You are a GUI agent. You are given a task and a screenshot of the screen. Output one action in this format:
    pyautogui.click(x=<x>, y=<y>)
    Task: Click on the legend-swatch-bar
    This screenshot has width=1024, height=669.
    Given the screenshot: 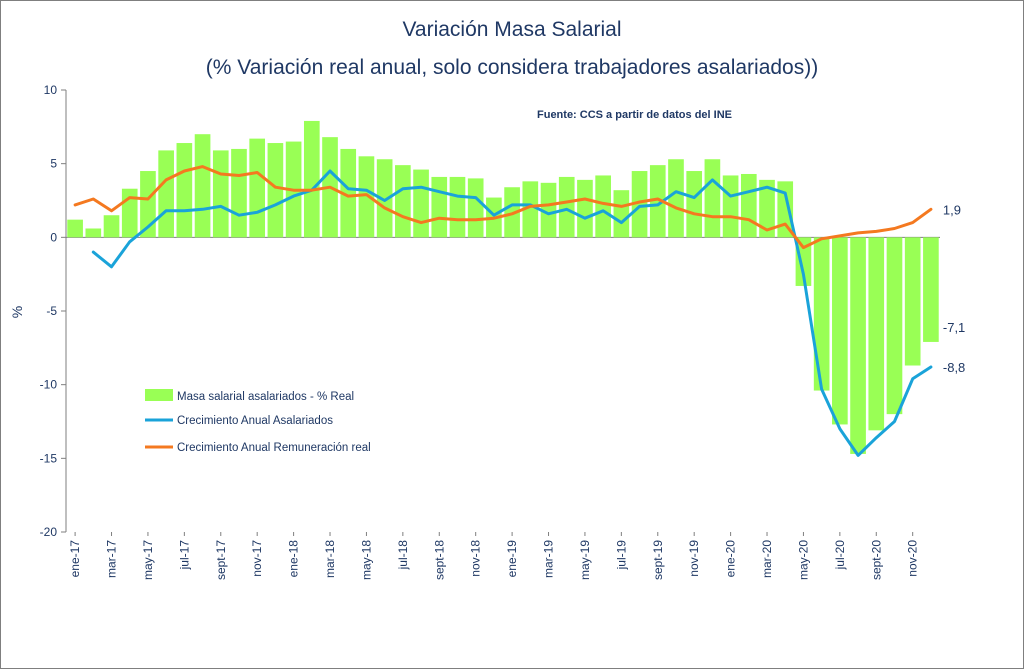 What is the action you would take?
    pyautogui.click(x=159, y=395)
    